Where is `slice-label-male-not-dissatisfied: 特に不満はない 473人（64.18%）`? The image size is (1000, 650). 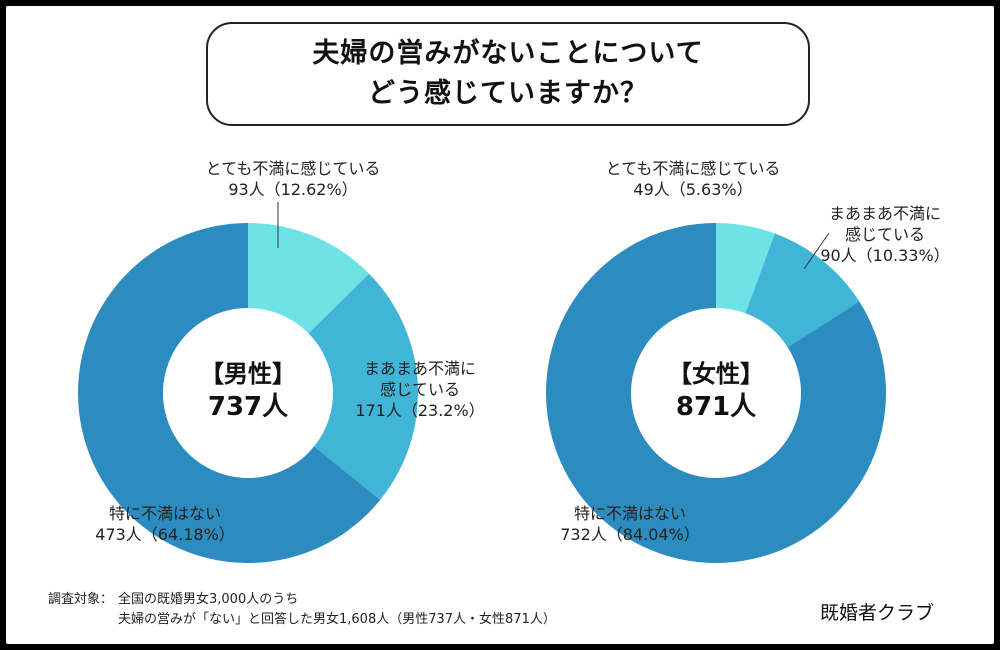
slice-label-male-not-dissatisfied: 特に不満はない 473人（64.18%） is located at coordinates (165, 524).